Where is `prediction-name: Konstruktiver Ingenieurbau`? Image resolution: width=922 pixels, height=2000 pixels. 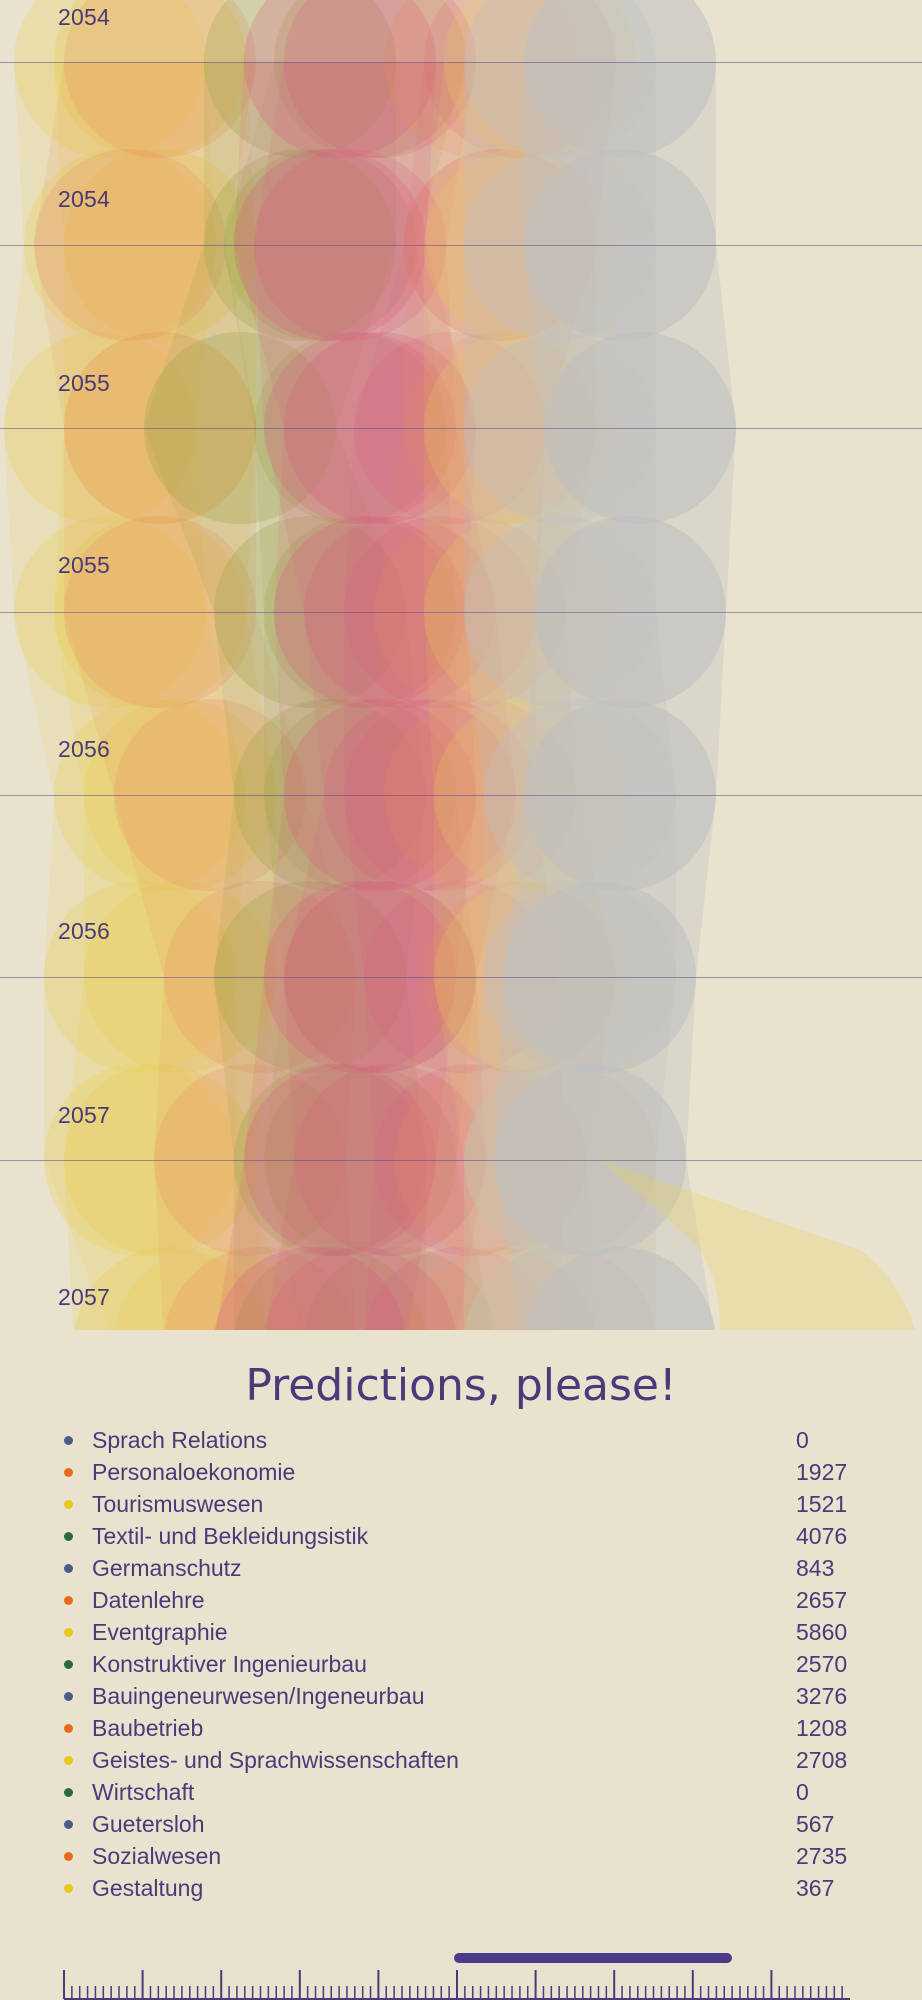
prediction-name: Konstruktiver Ingenieurbau is located at coordinates (229, 1664).